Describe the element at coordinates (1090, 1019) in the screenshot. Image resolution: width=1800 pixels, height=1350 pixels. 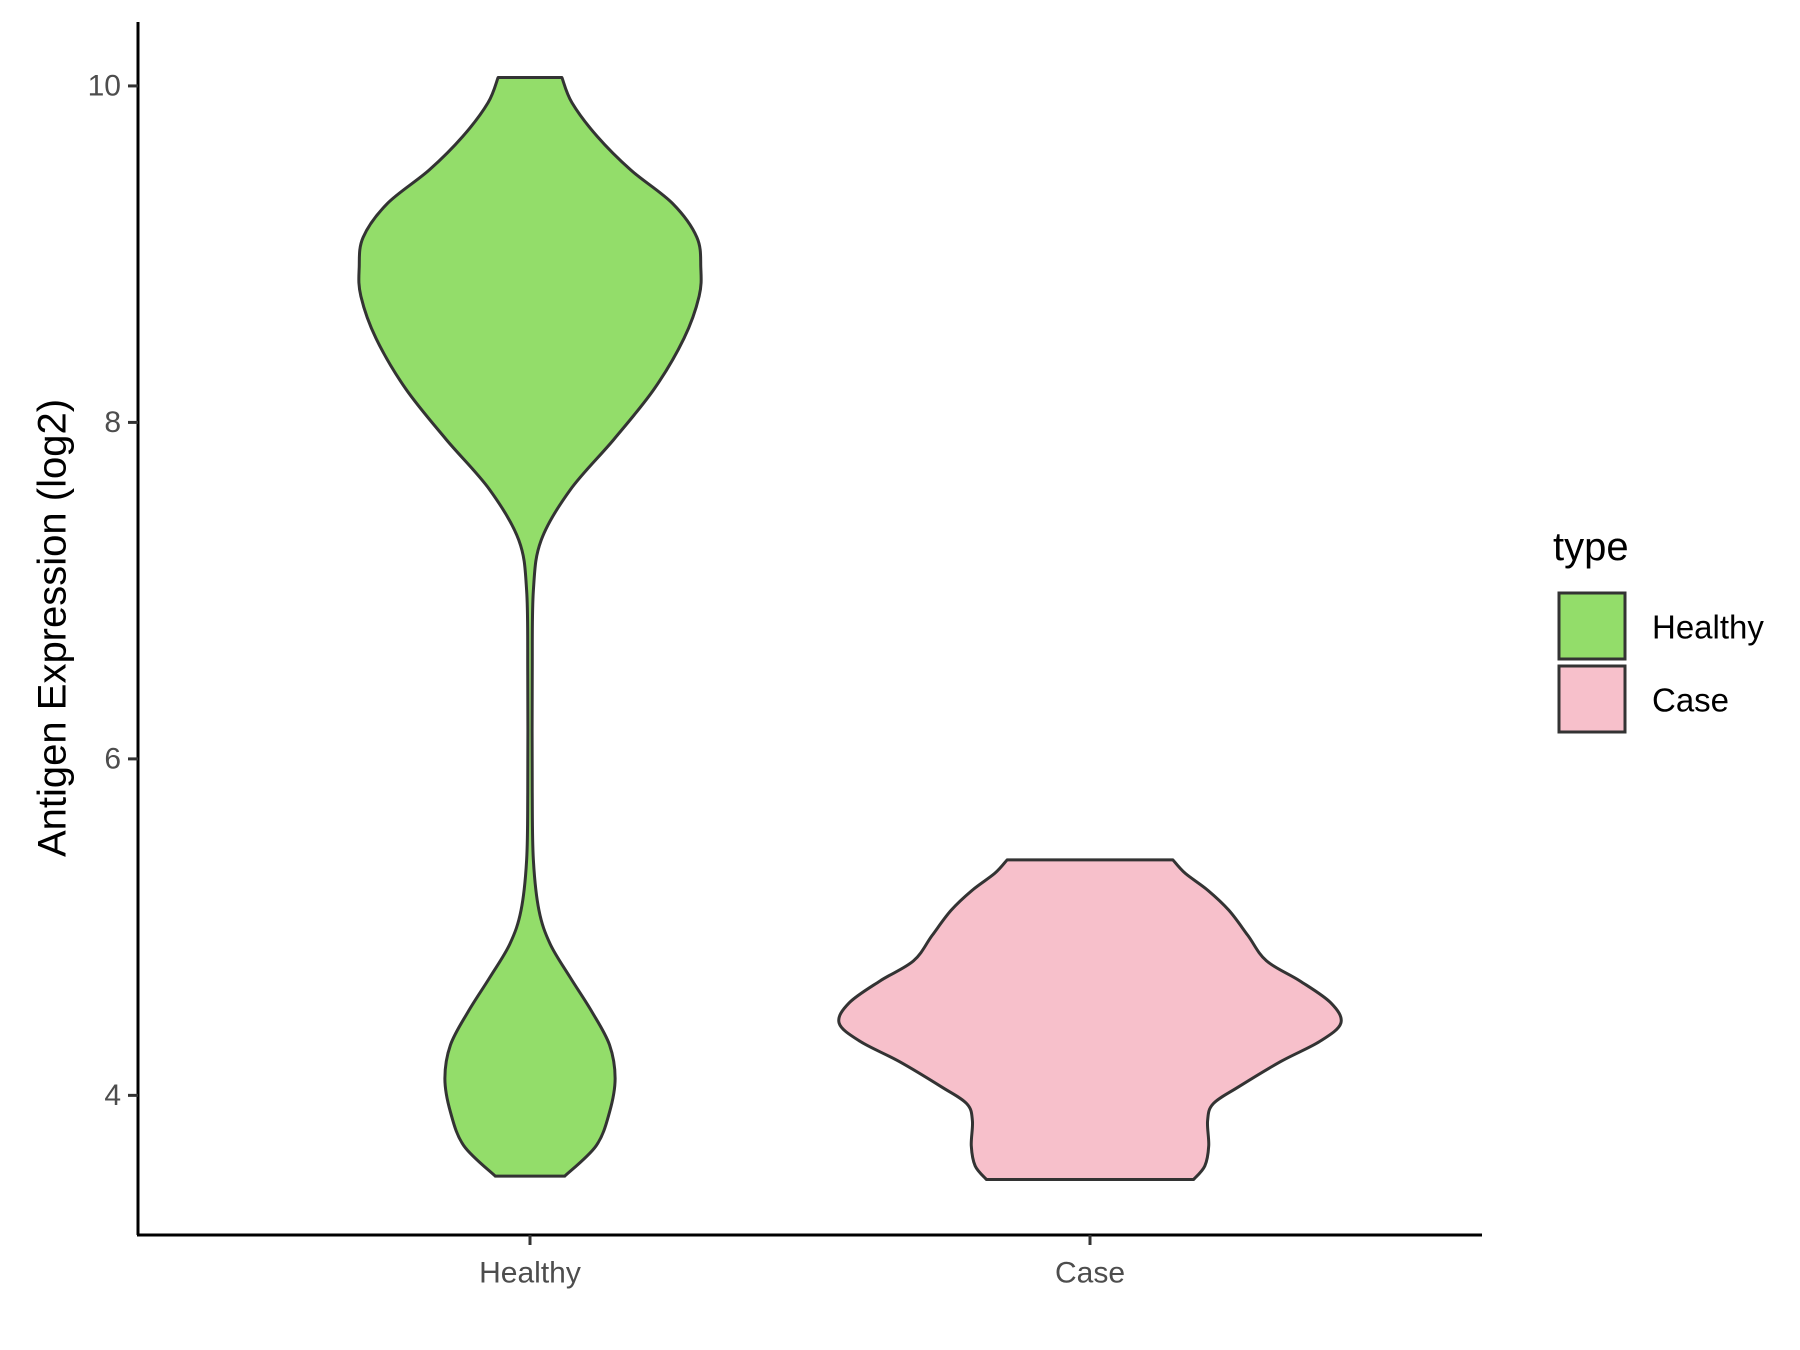
I see `violin-case` at that location.